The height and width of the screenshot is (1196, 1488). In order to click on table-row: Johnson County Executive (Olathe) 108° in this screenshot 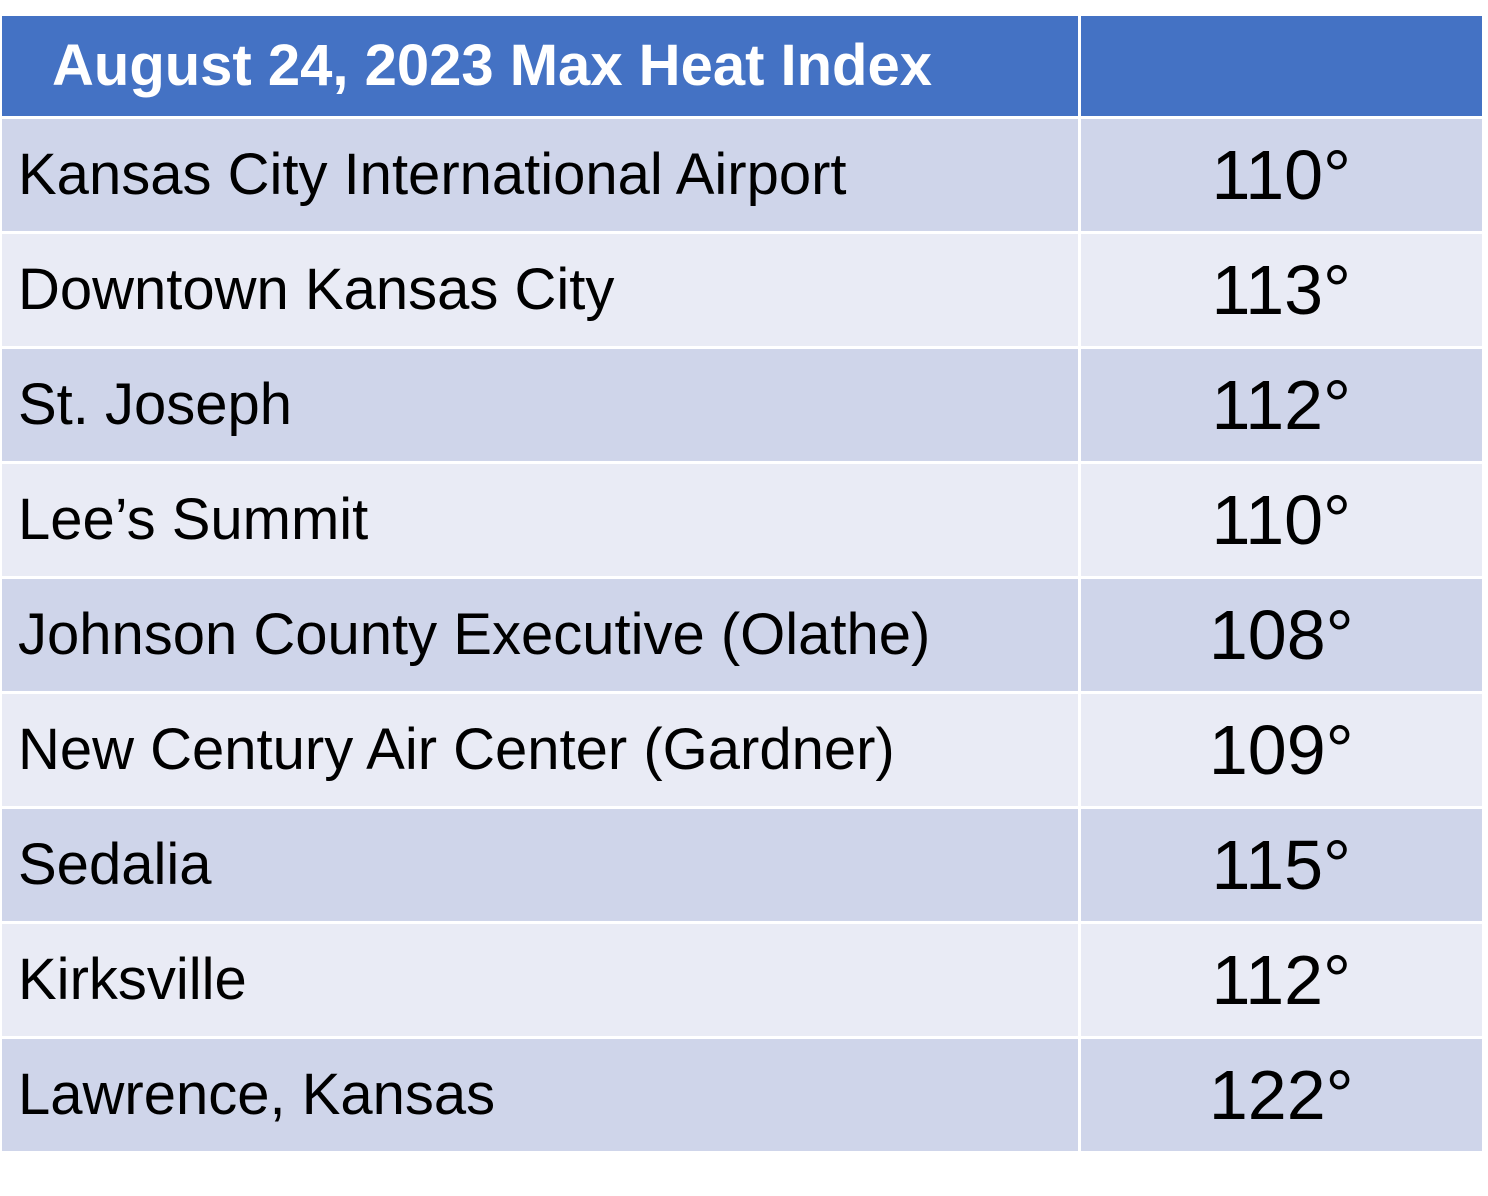, I will do `click(742, 635)`.